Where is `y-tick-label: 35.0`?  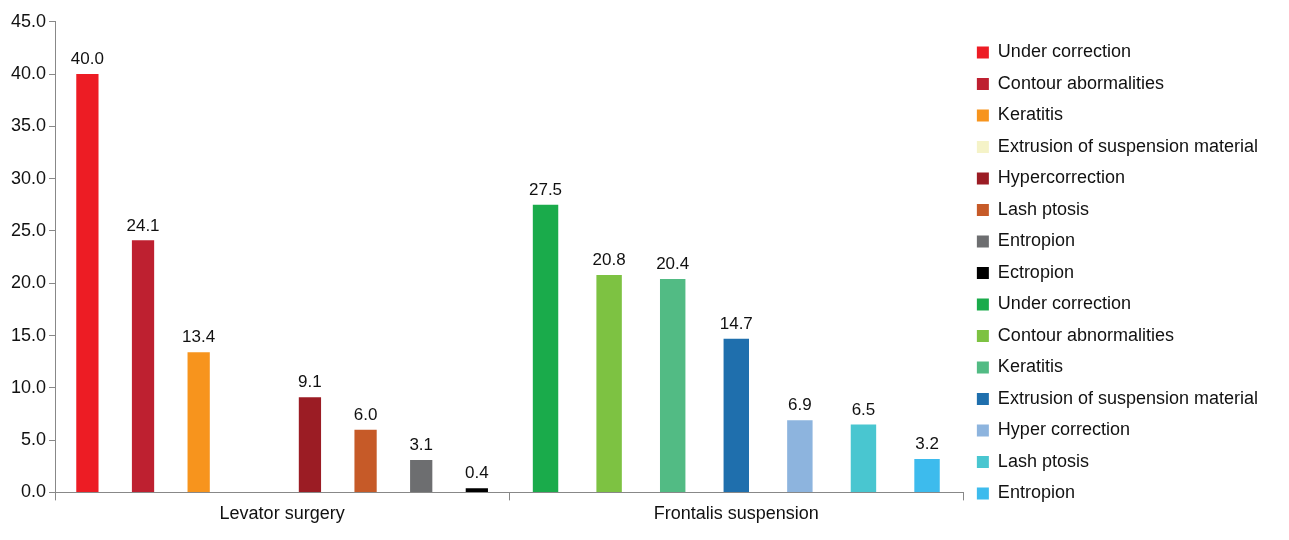
y-tick-label: 35.0 is located at coordinates (28, 125).